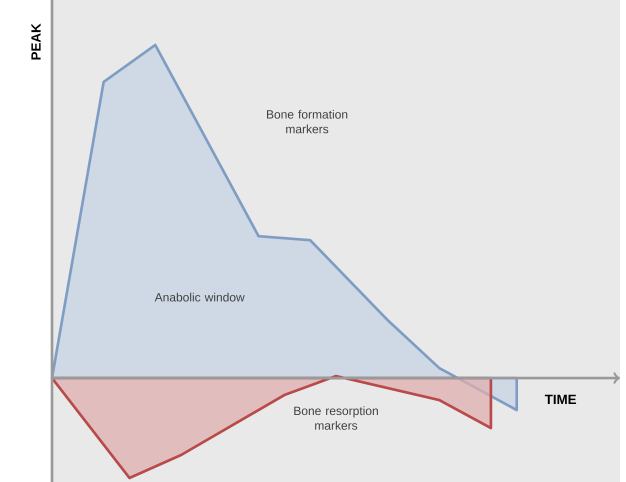 The image size is (626, 482). I want to click on annotation: Bone formation markers, so click(307, 122).